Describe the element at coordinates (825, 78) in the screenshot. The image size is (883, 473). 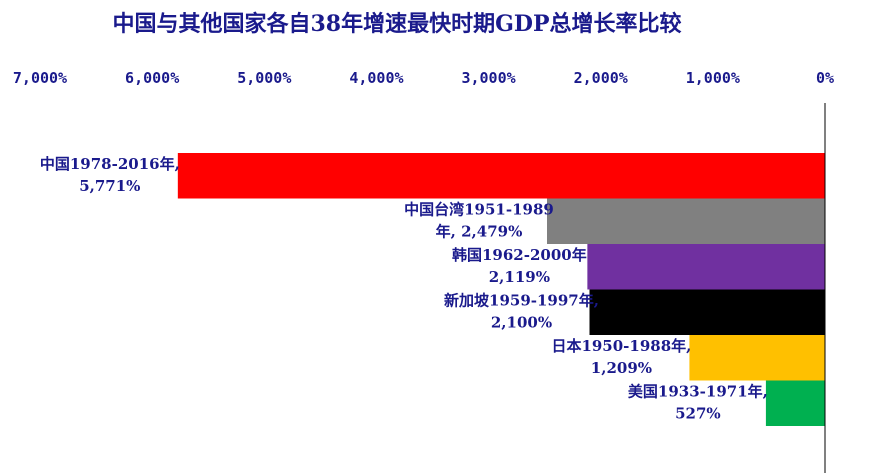
I see `x-tick-label: 0%` at that location.